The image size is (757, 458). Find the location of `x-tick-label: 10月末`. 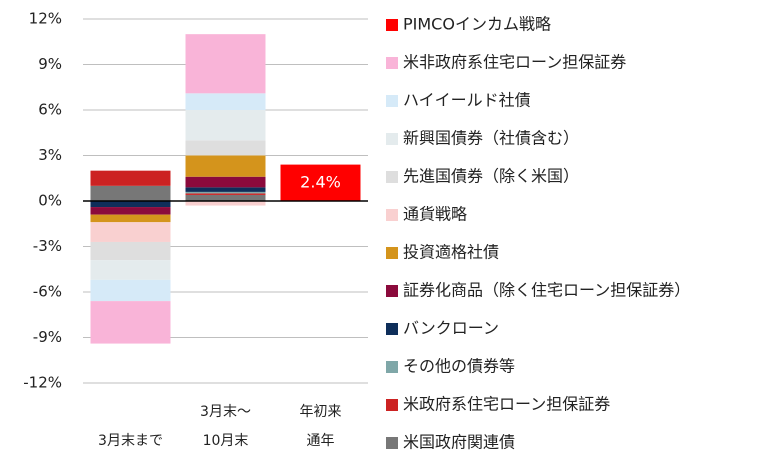

x-tick-label: 10月末 is located at coordinates (226, 441).